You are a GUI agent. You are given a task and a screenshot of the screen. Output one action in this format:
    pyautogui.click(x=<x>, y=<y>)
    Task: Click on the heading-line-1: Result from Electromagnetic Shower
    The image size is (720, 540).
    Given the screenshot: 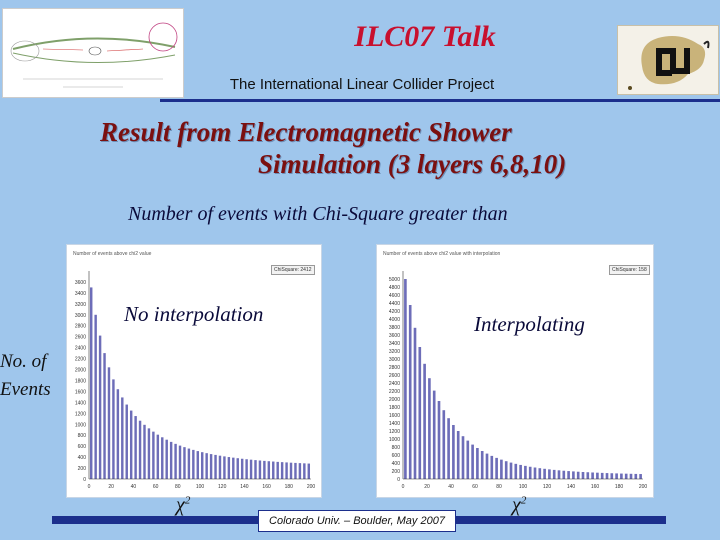 What is the action you would take?
    pyautogui.click(x=306, y=132)
    